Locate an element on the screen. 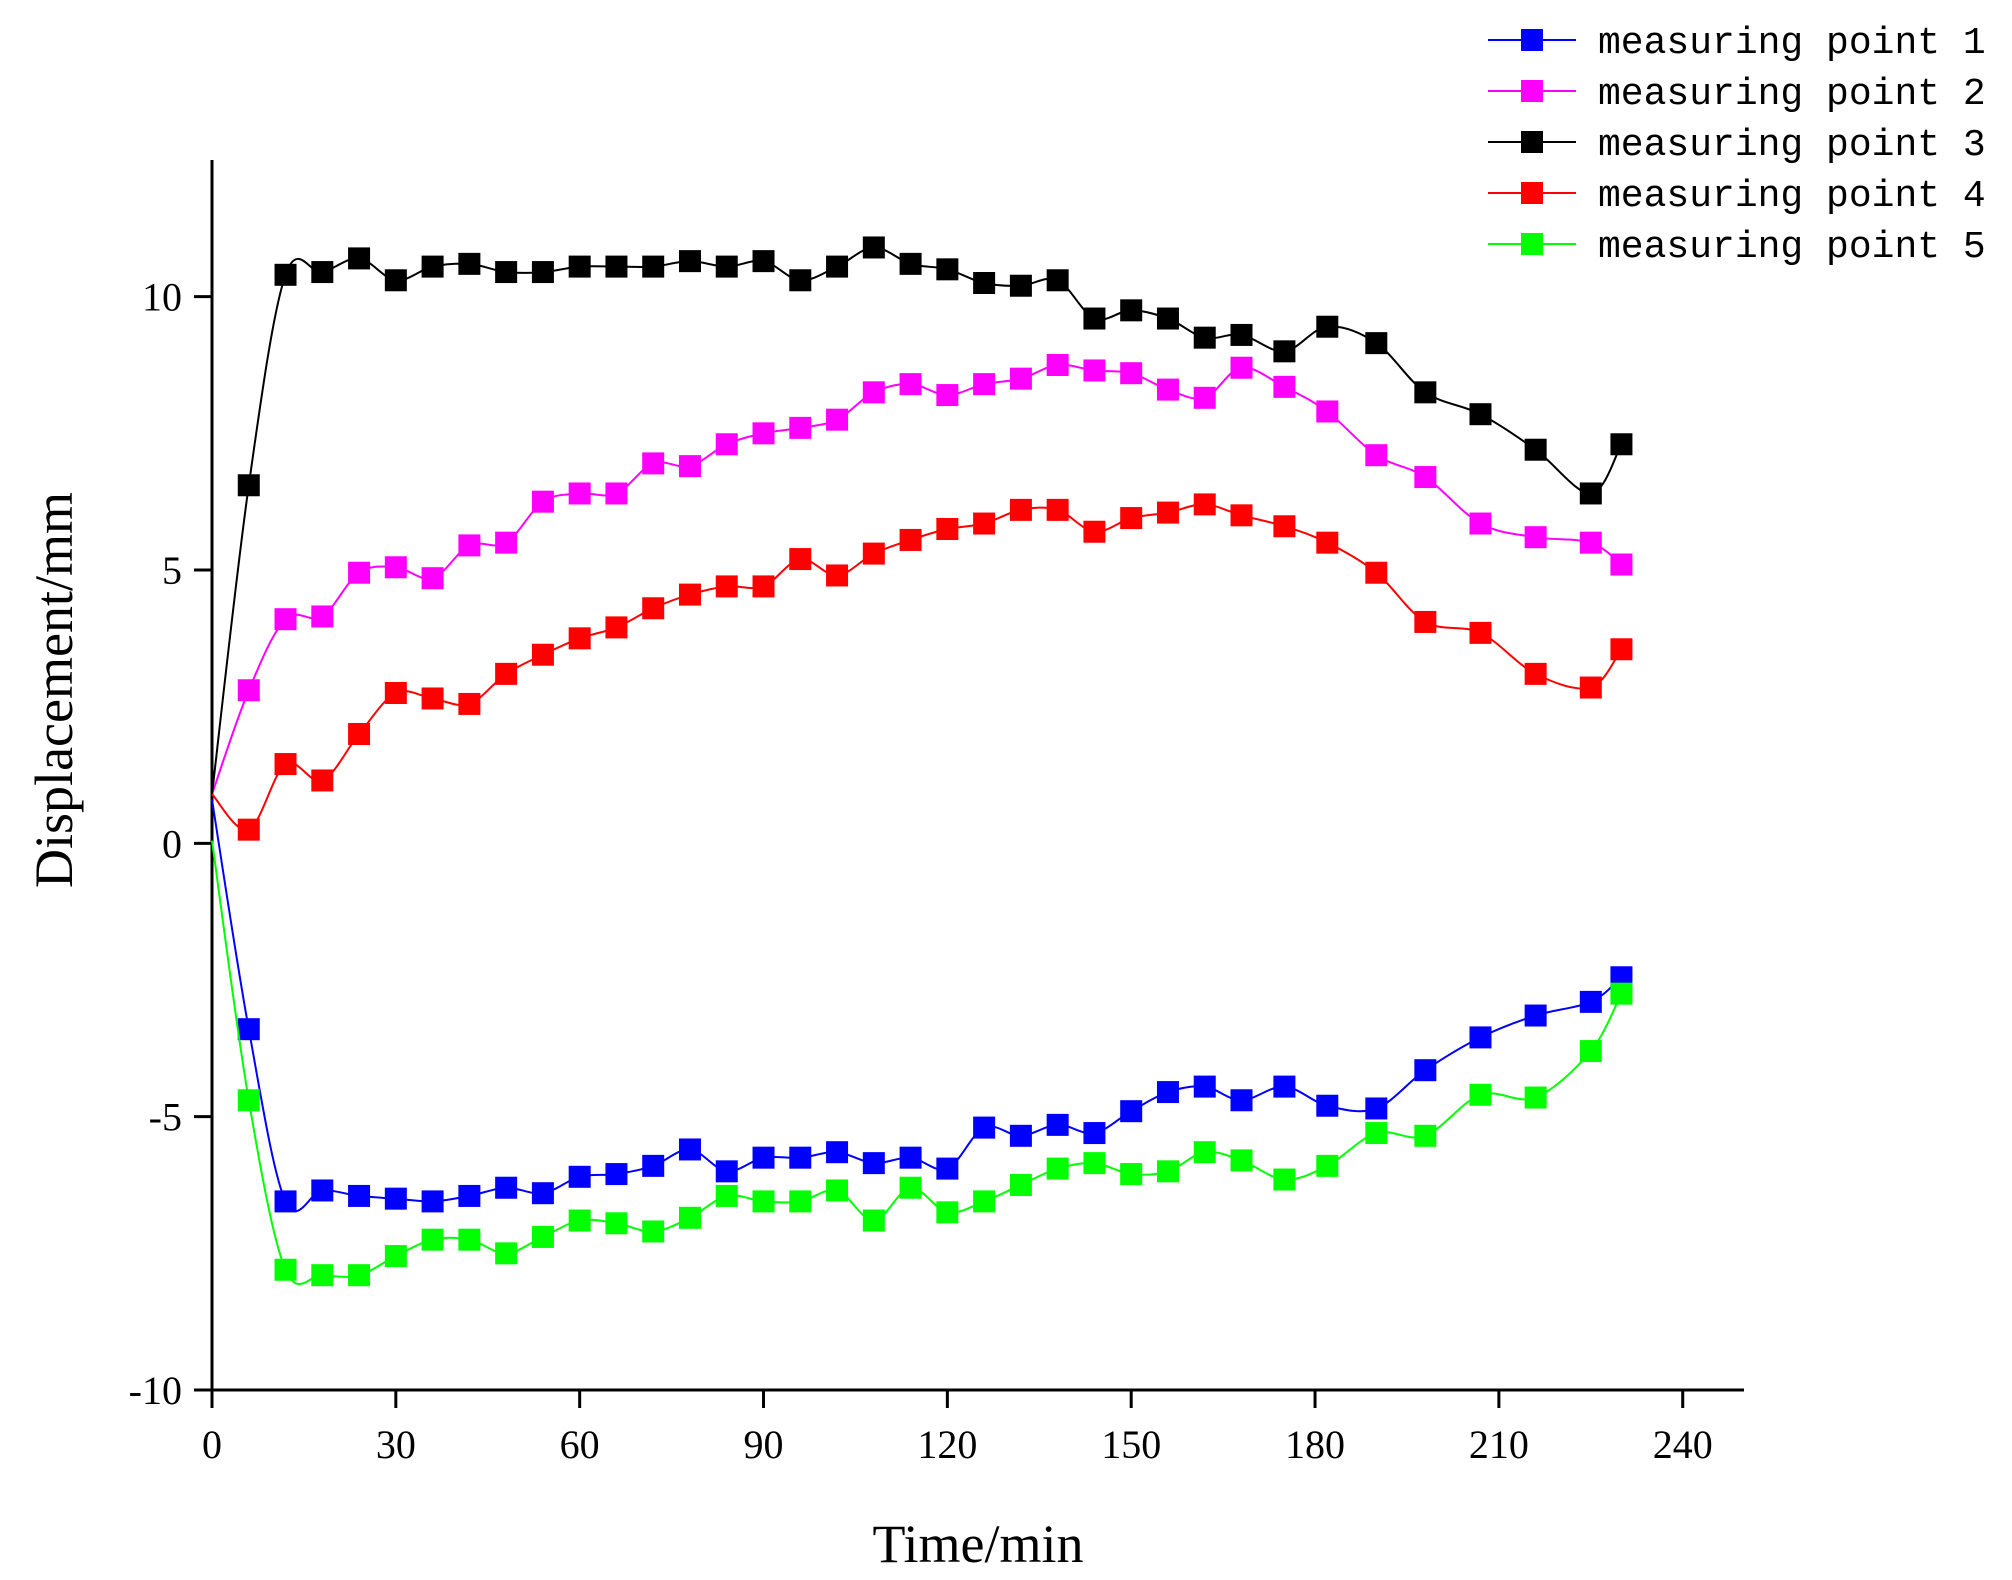 The width and height of the screenshot is (2012, 1580). x-tick-label: 210 is located at coordinates (1499, 1444).